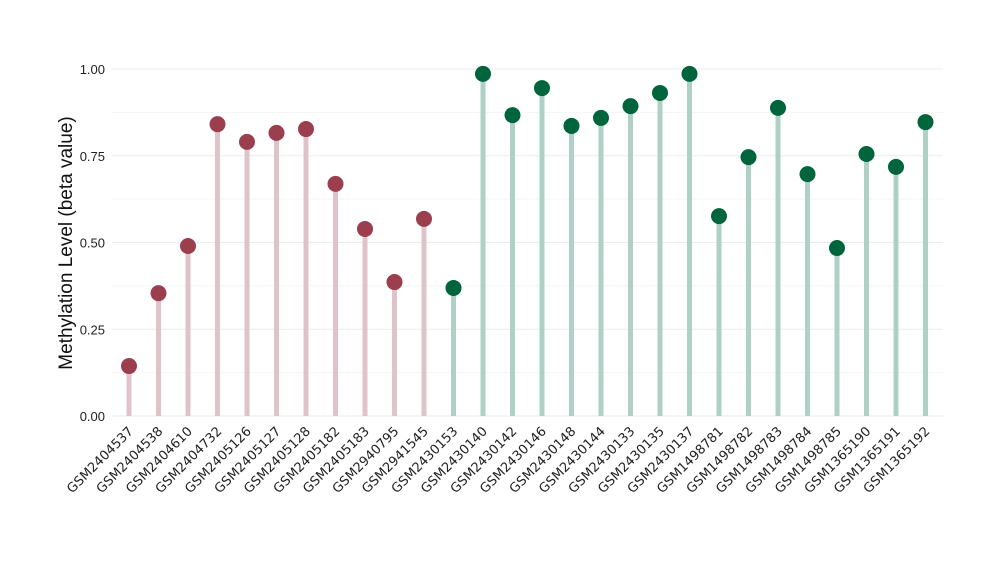 The width and height of the screenshot is (1000, 580). Describe the element at coordinates (66, 242) in the screenshot. I see `y-axis-title: Methylation Level (beta value)` at that location.